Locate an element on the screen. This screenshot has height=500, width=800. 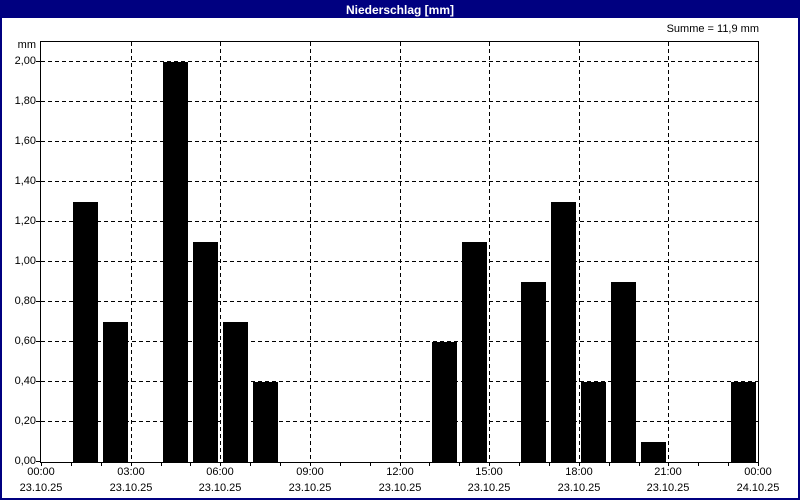
window-titlebar: Niederschlag [mm] is located at coordinates (400, 10).